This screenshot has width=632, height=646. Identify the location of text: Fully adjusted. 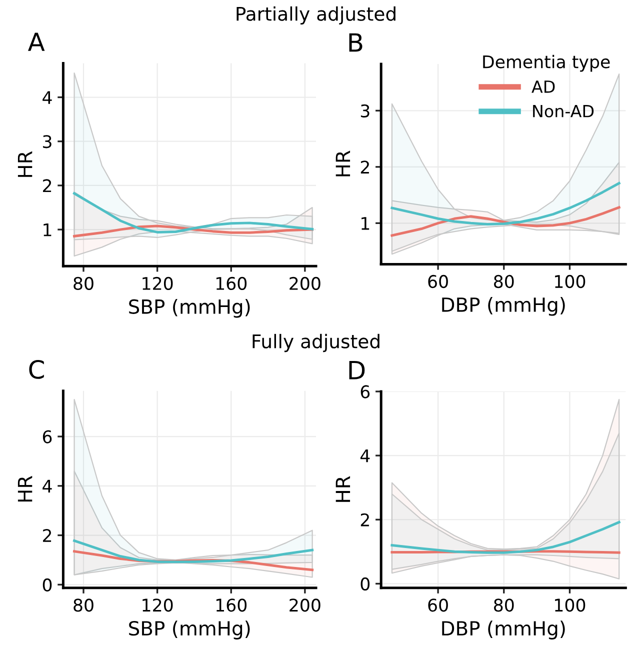
(316, 343).